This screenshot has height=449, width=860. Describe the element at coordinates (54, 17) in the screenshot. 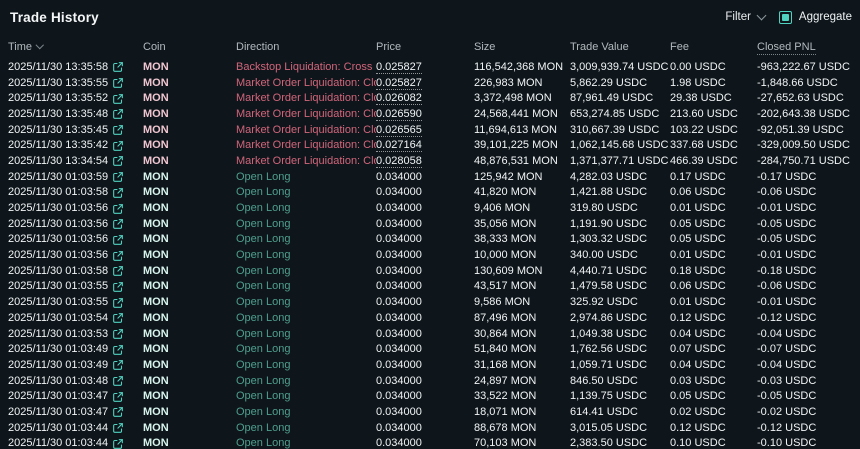

I see `page-title: Trade History` at that location.